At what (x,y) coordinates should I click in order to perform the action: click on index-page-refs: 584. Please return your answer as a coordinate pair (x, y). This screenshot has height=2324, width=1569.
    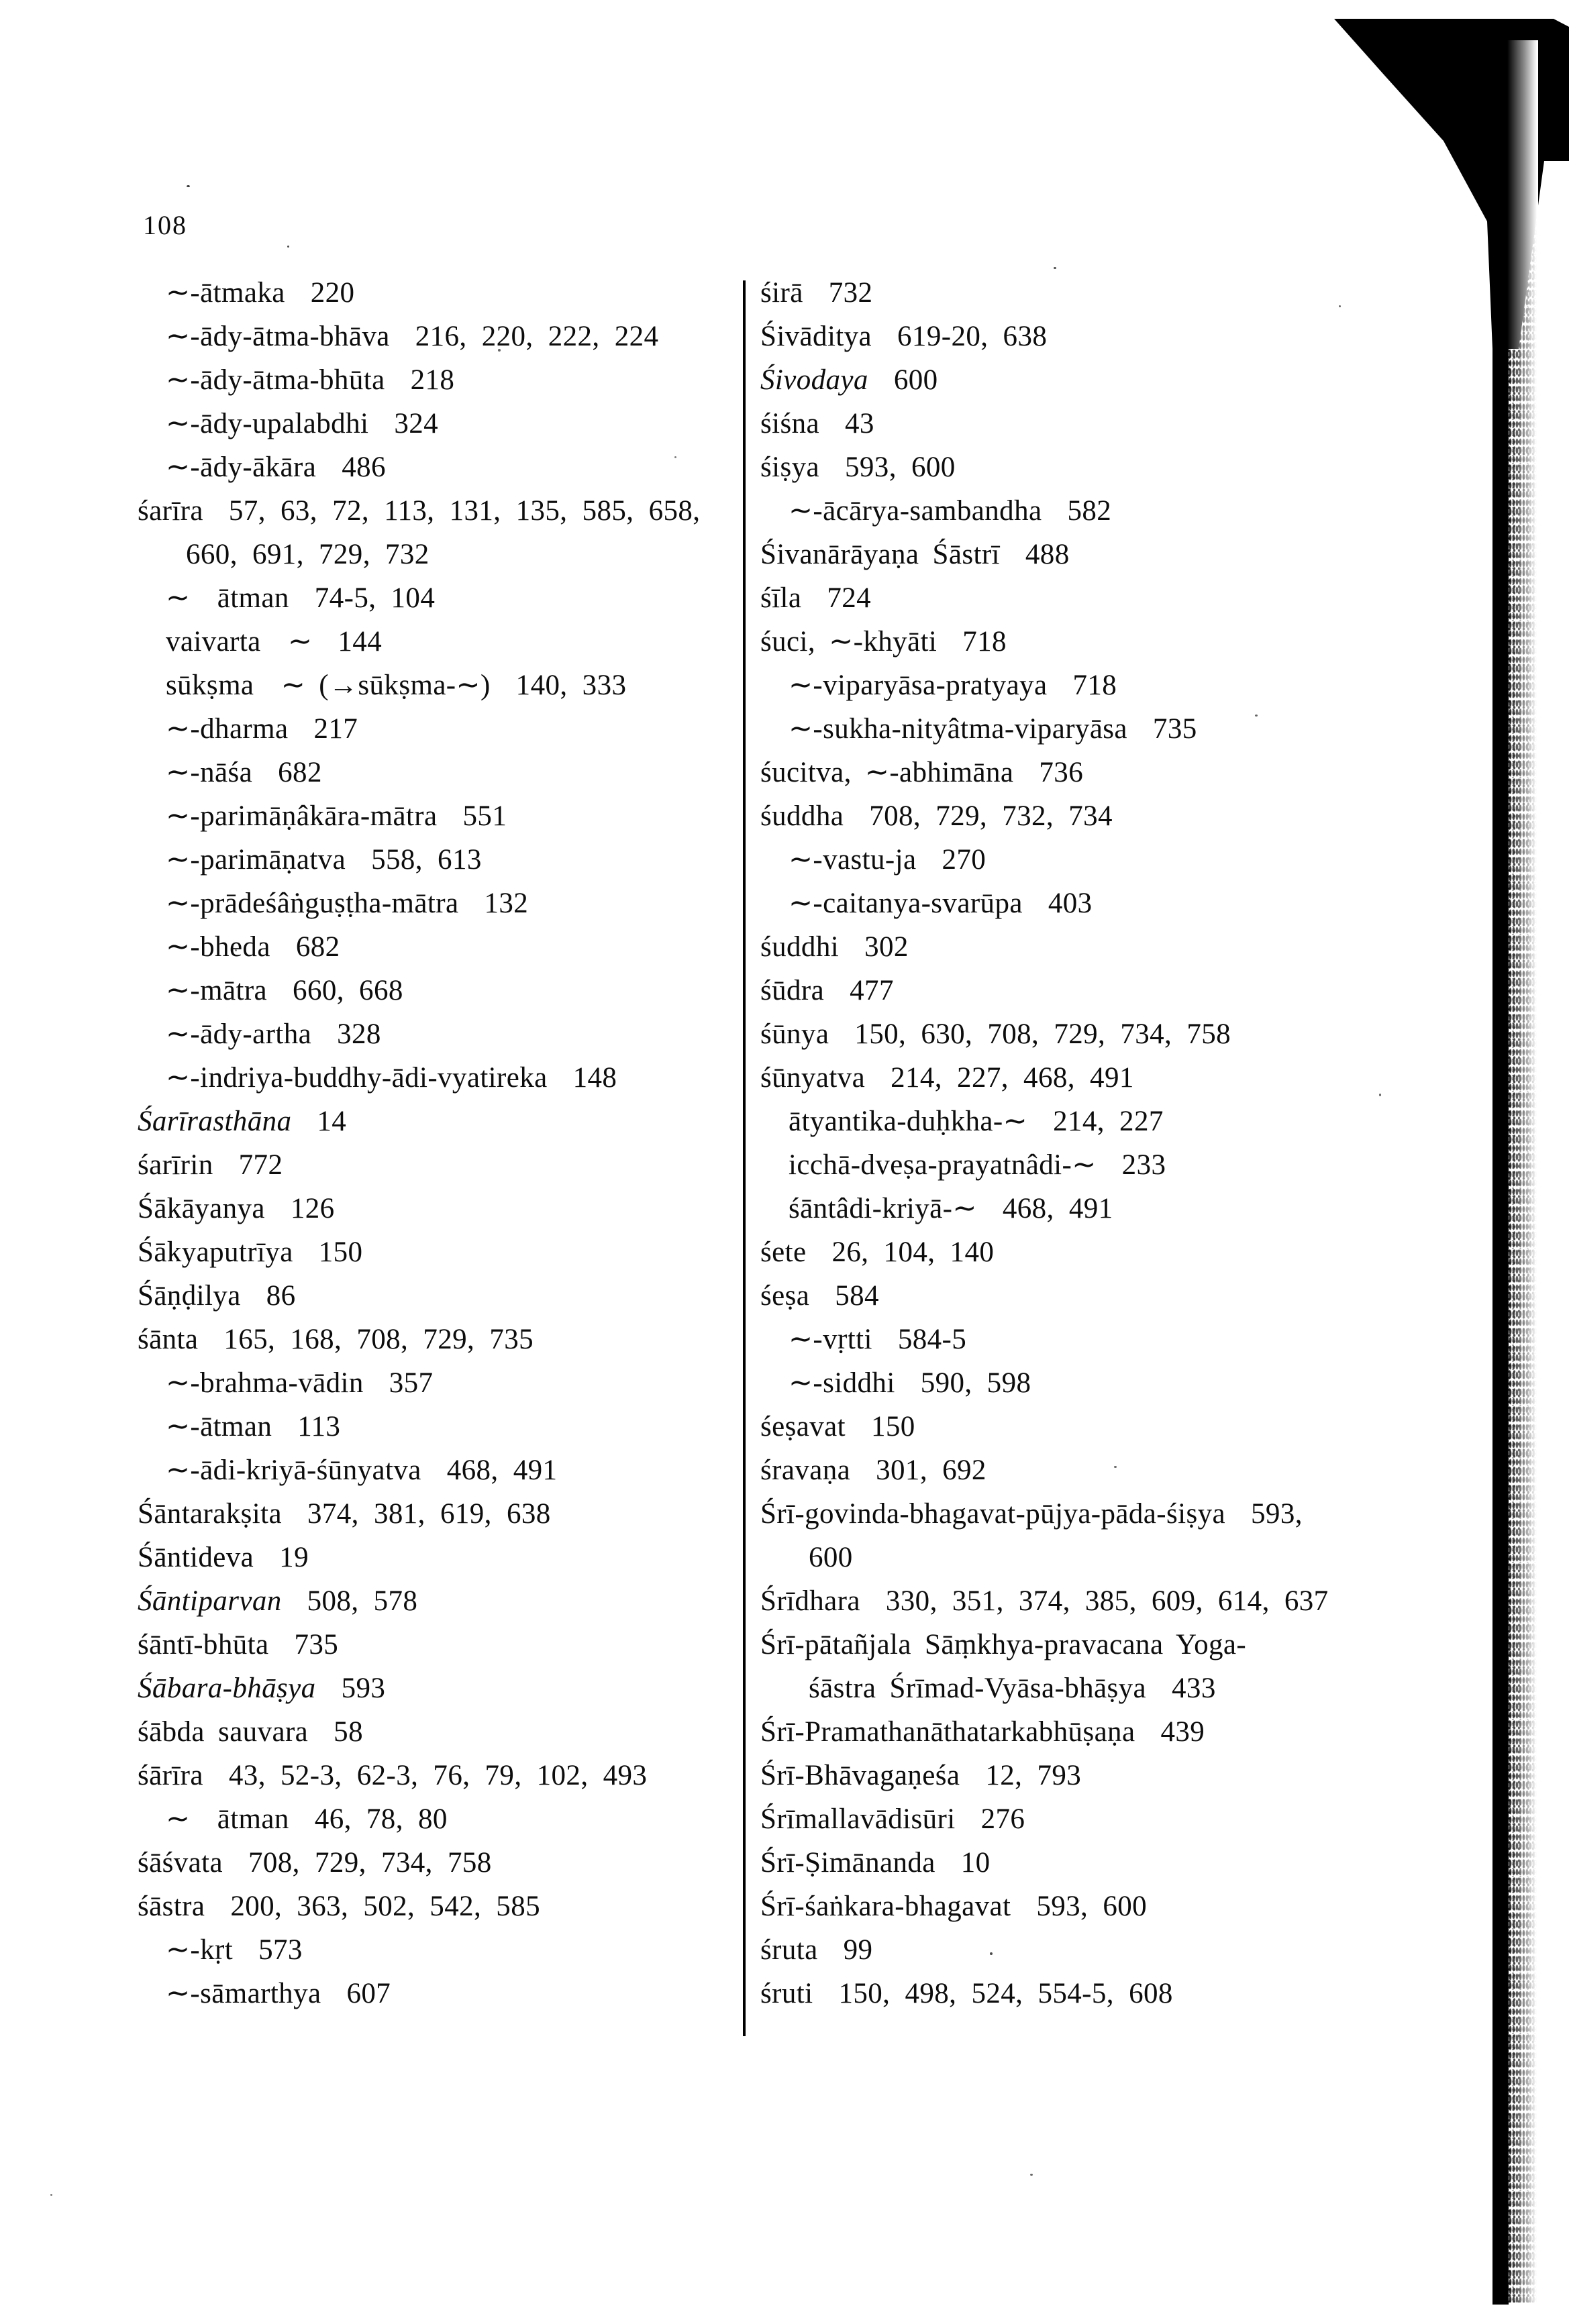
    Looking at the image, I should click on (857, 1296).